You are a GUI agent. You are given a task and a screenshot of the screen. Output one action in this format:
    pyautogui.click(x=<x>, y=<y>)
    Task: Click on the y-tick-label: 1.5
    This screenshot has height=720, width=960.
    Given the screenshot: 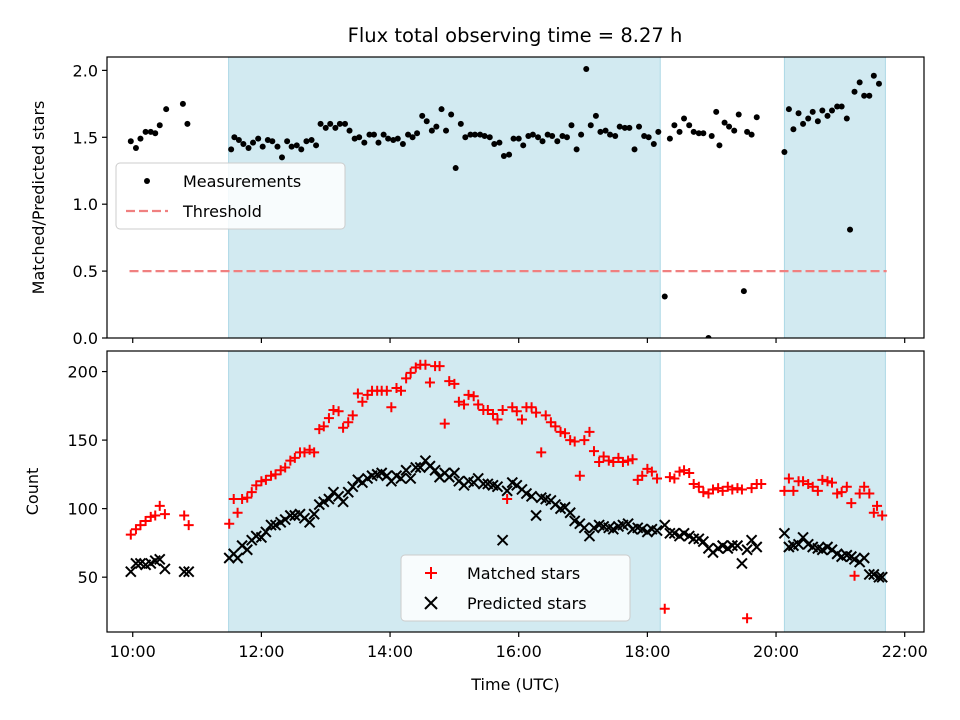 What is the action you would take?
    pyautogui.click(x=85, y=137)
    